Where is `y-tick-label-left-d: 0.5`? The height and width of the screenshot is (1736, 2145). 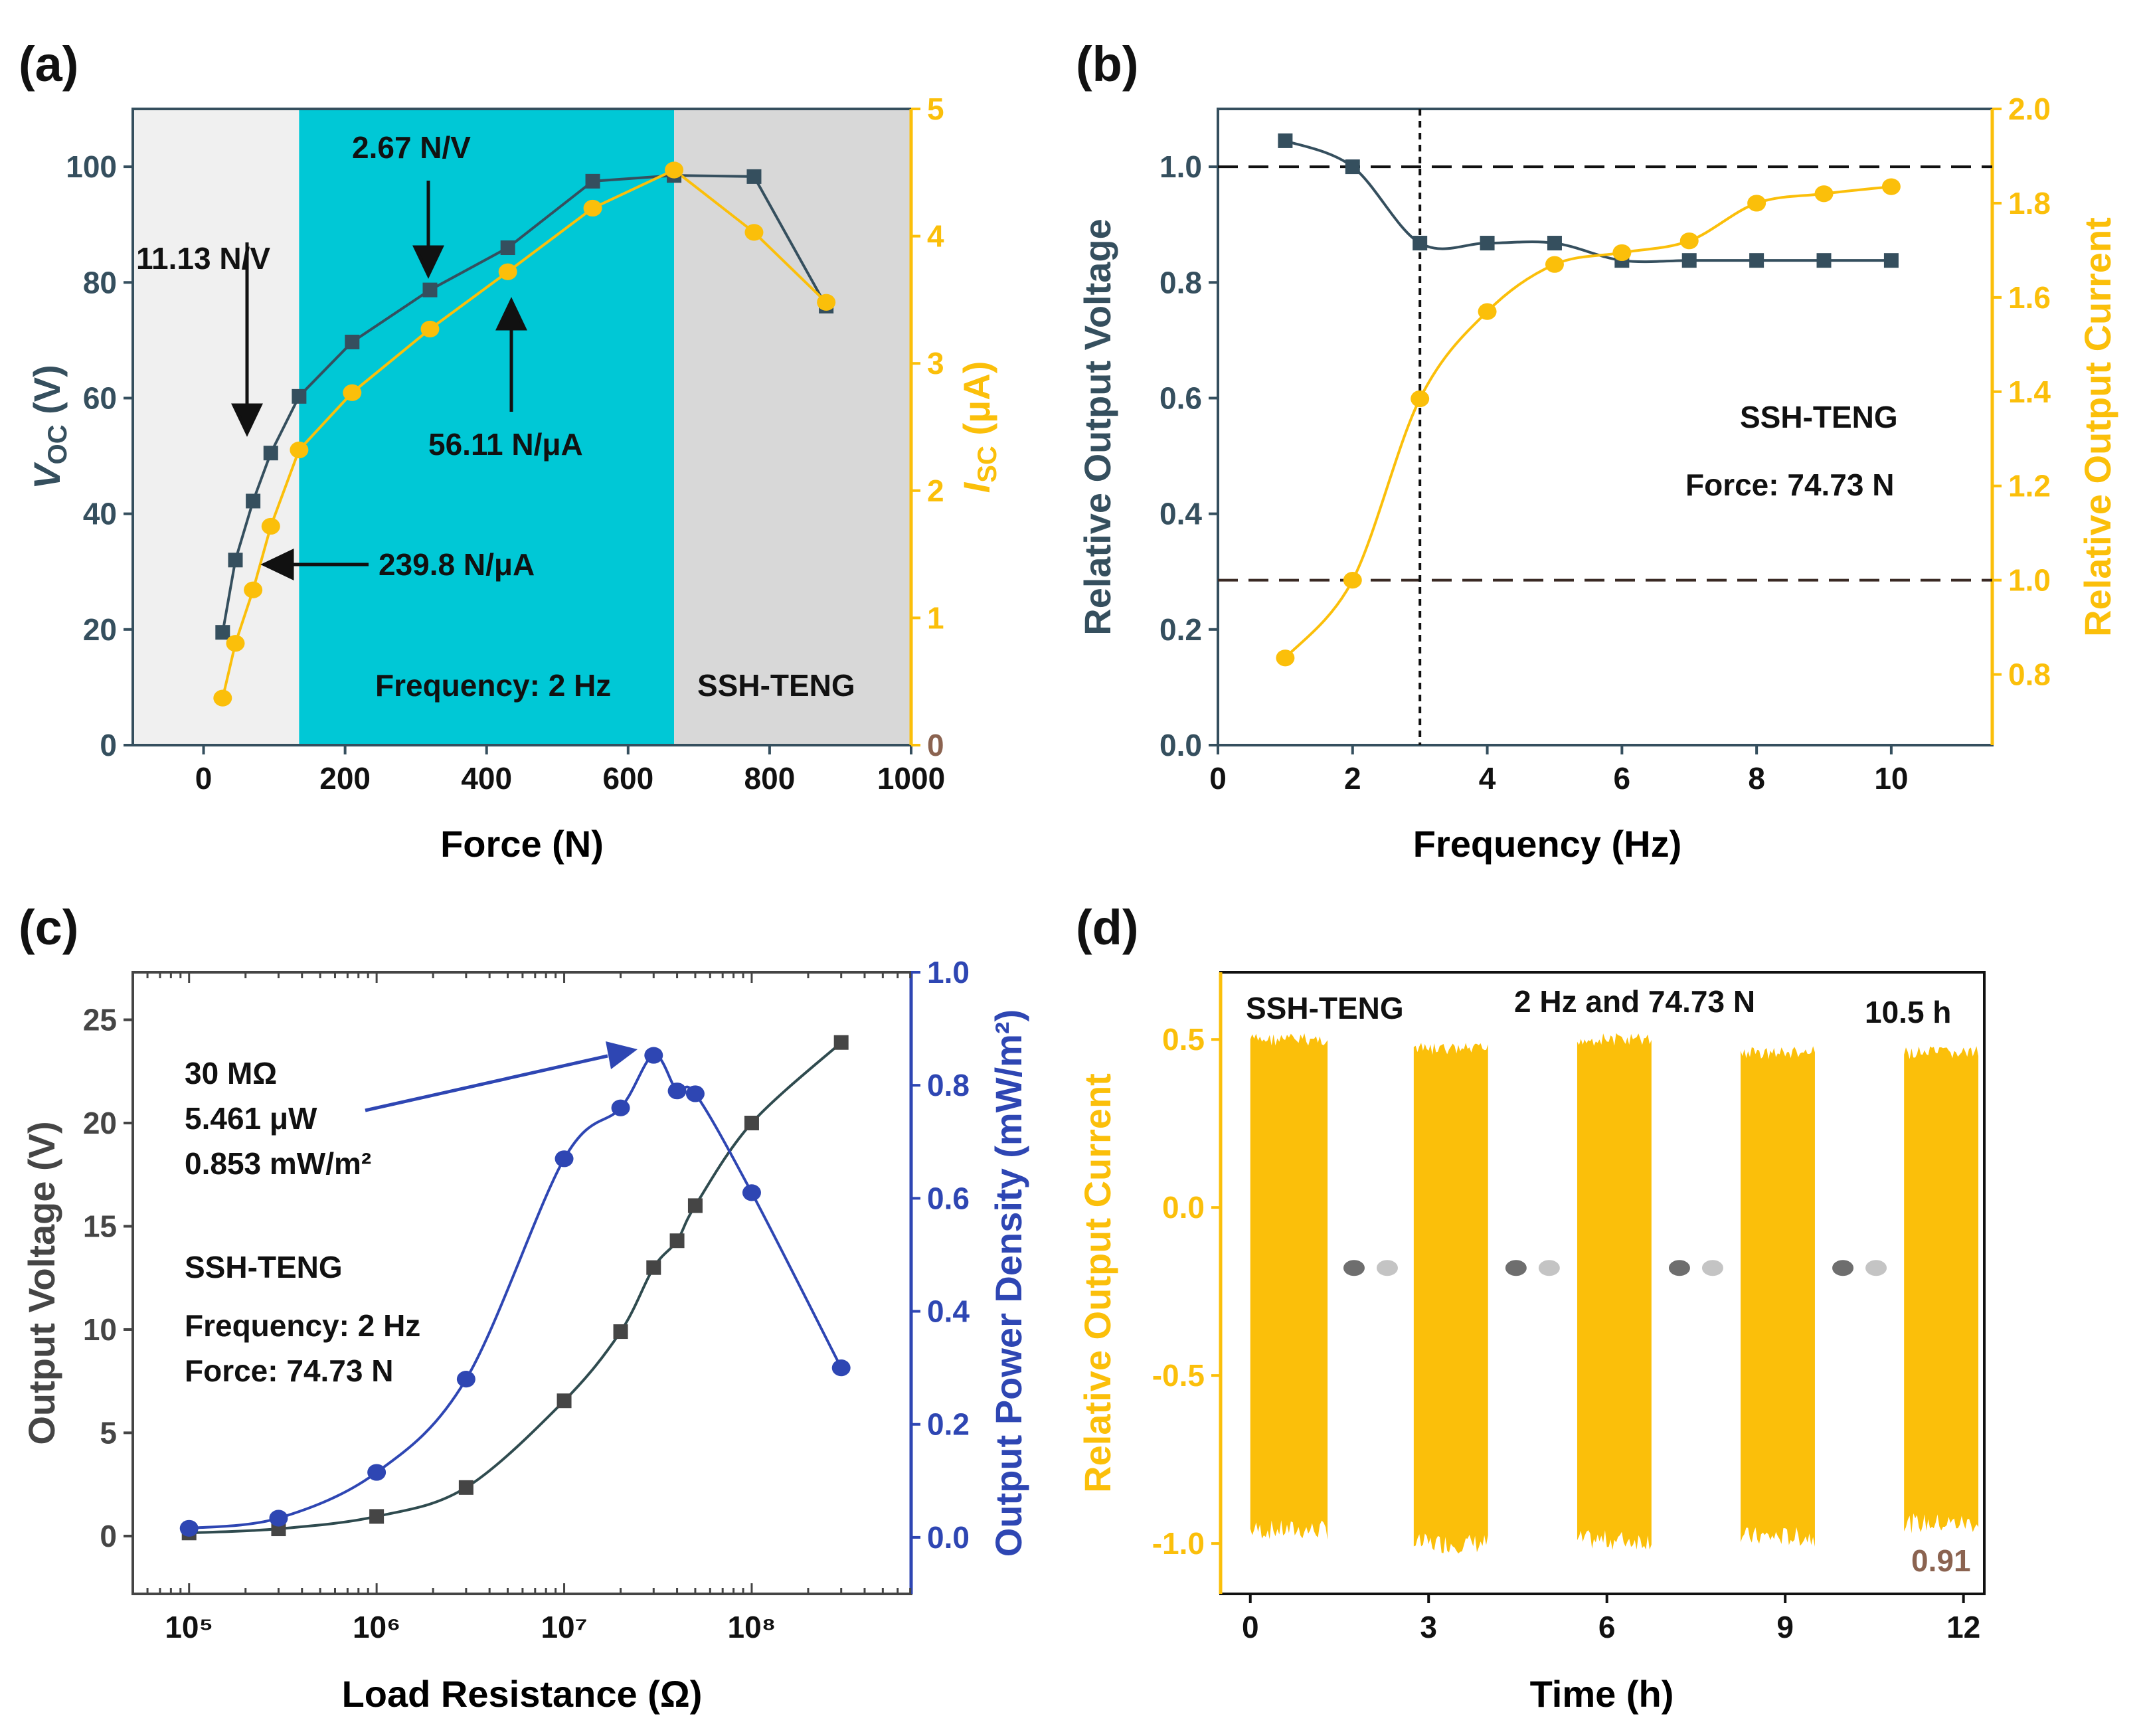 y-tick-label-left-d: 0.5 is located at coordinates (1184, 1040).